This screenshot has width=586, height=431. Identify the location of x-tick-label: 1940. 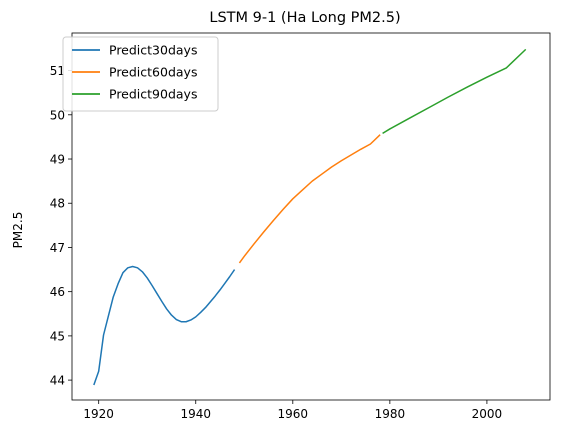
(195, 414).